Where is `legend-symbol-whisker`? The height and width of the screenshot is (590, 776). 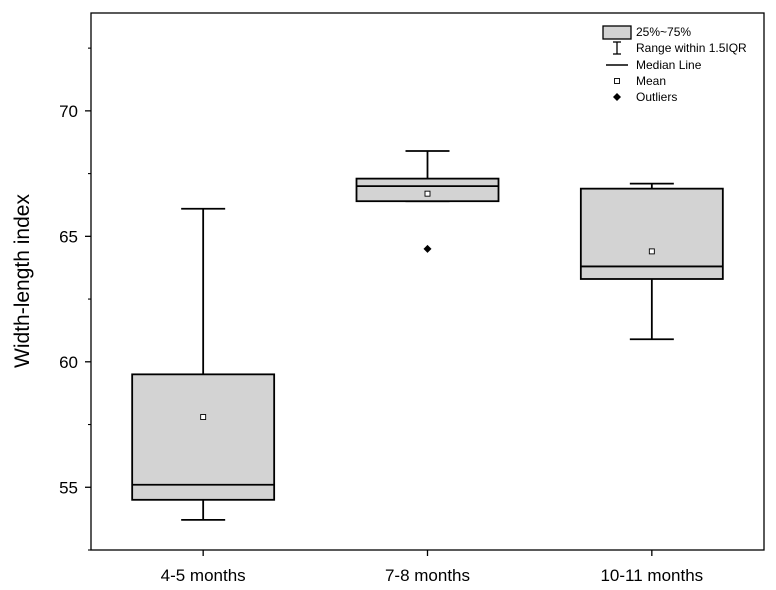
legend-symbol-whisker is located at coordinates (617, 48).